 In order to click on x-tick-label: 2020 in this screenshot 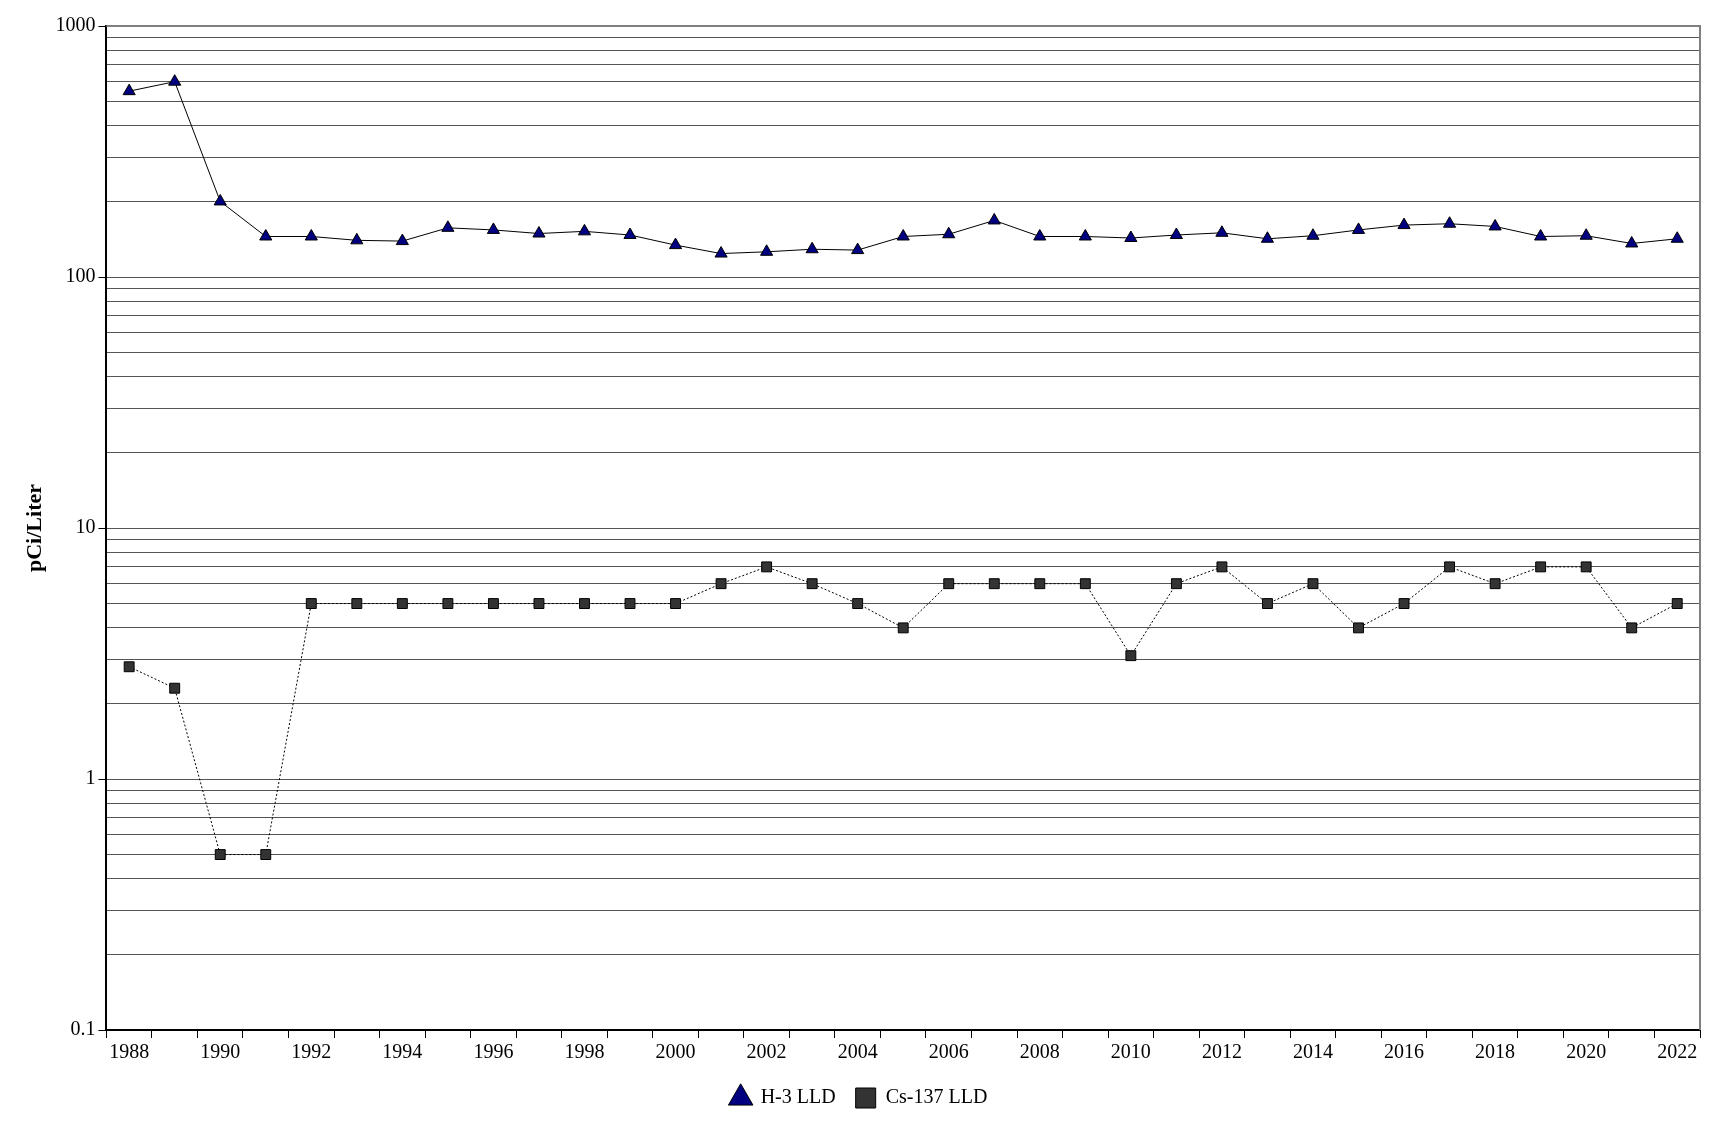, I will do `click(1586, 1051)`.